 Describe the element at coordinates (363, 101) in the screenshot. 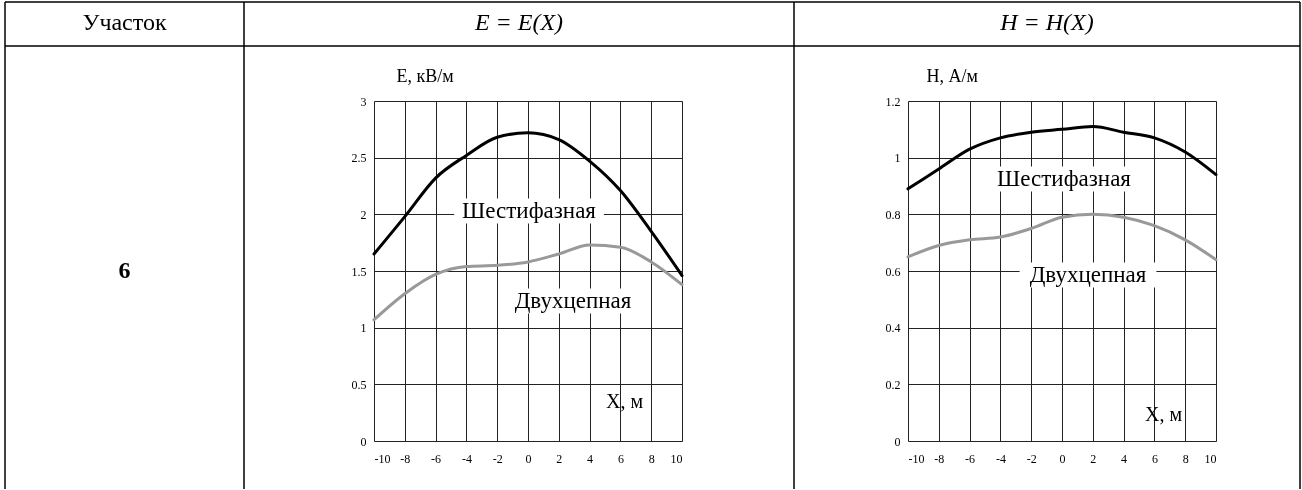

I see `y-tick-label: 3` at that location.